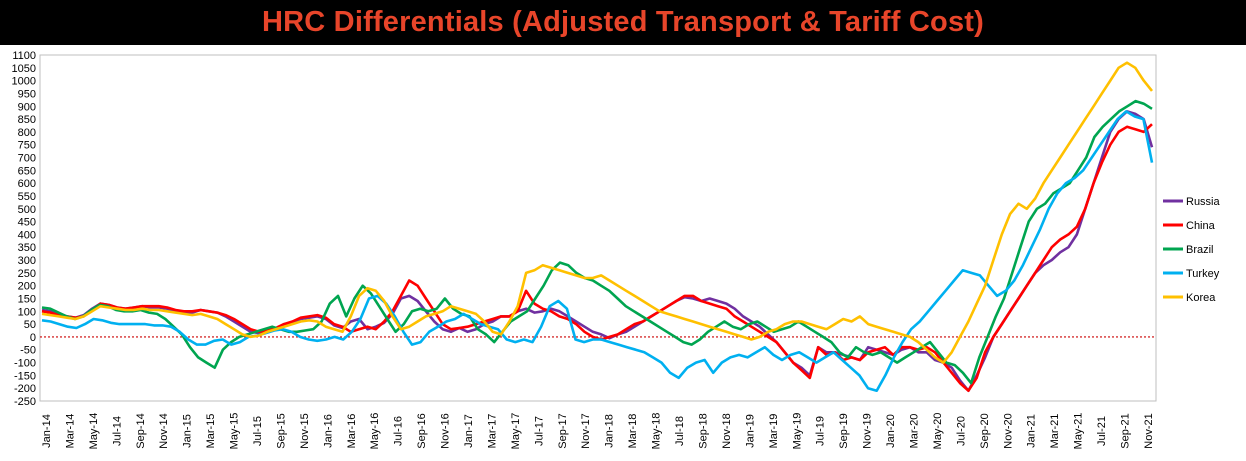 The image size is (1246, 461). Describe the element at coordinates (27, 146) in the screenshot. I see `y-tick-label: 750` at that location.